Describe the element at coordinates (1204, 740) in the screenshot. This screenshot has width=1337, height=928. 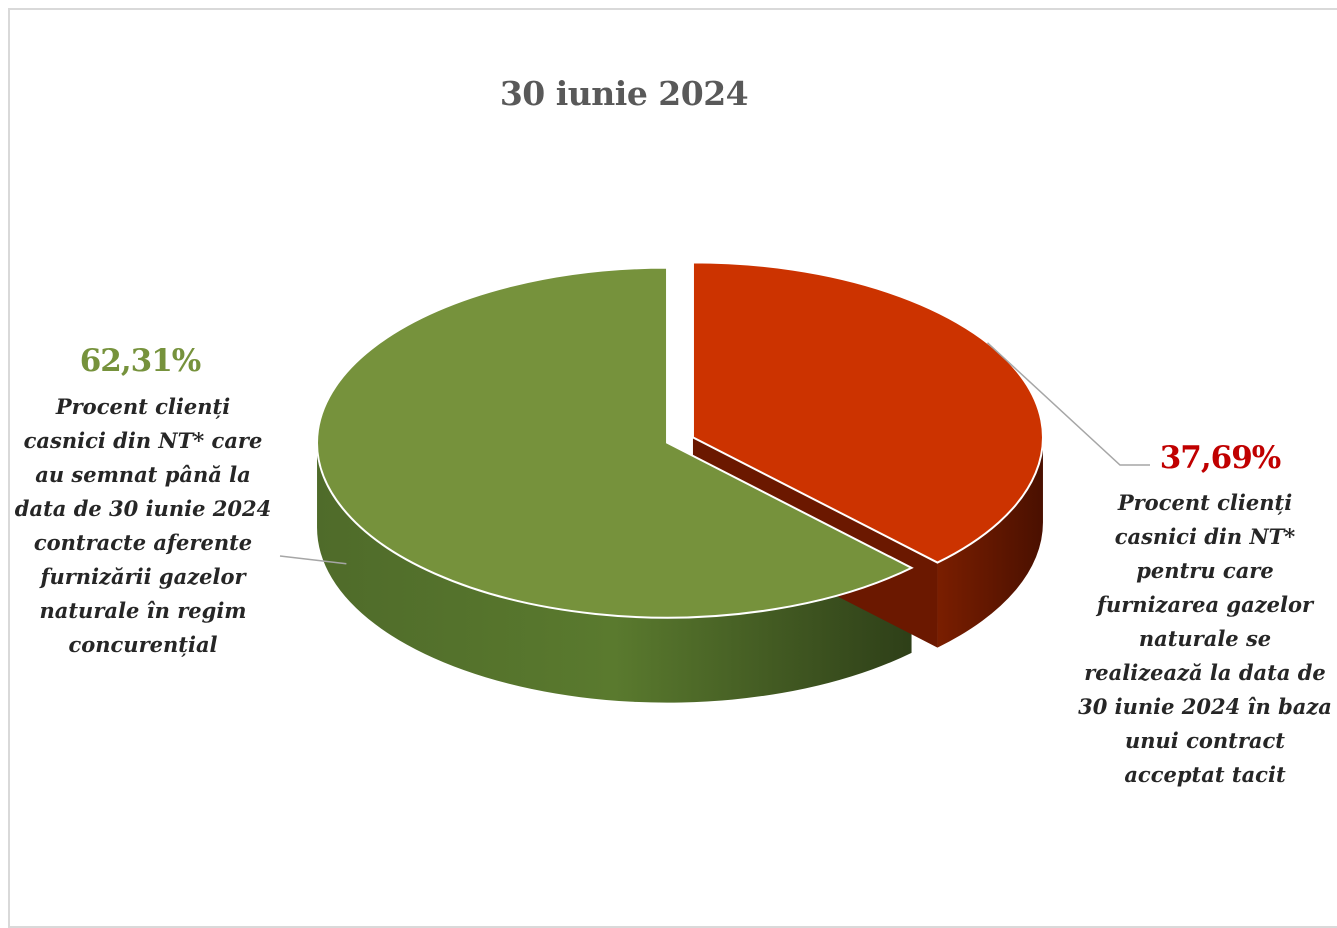
I see `description-line: unui contract` at that location.